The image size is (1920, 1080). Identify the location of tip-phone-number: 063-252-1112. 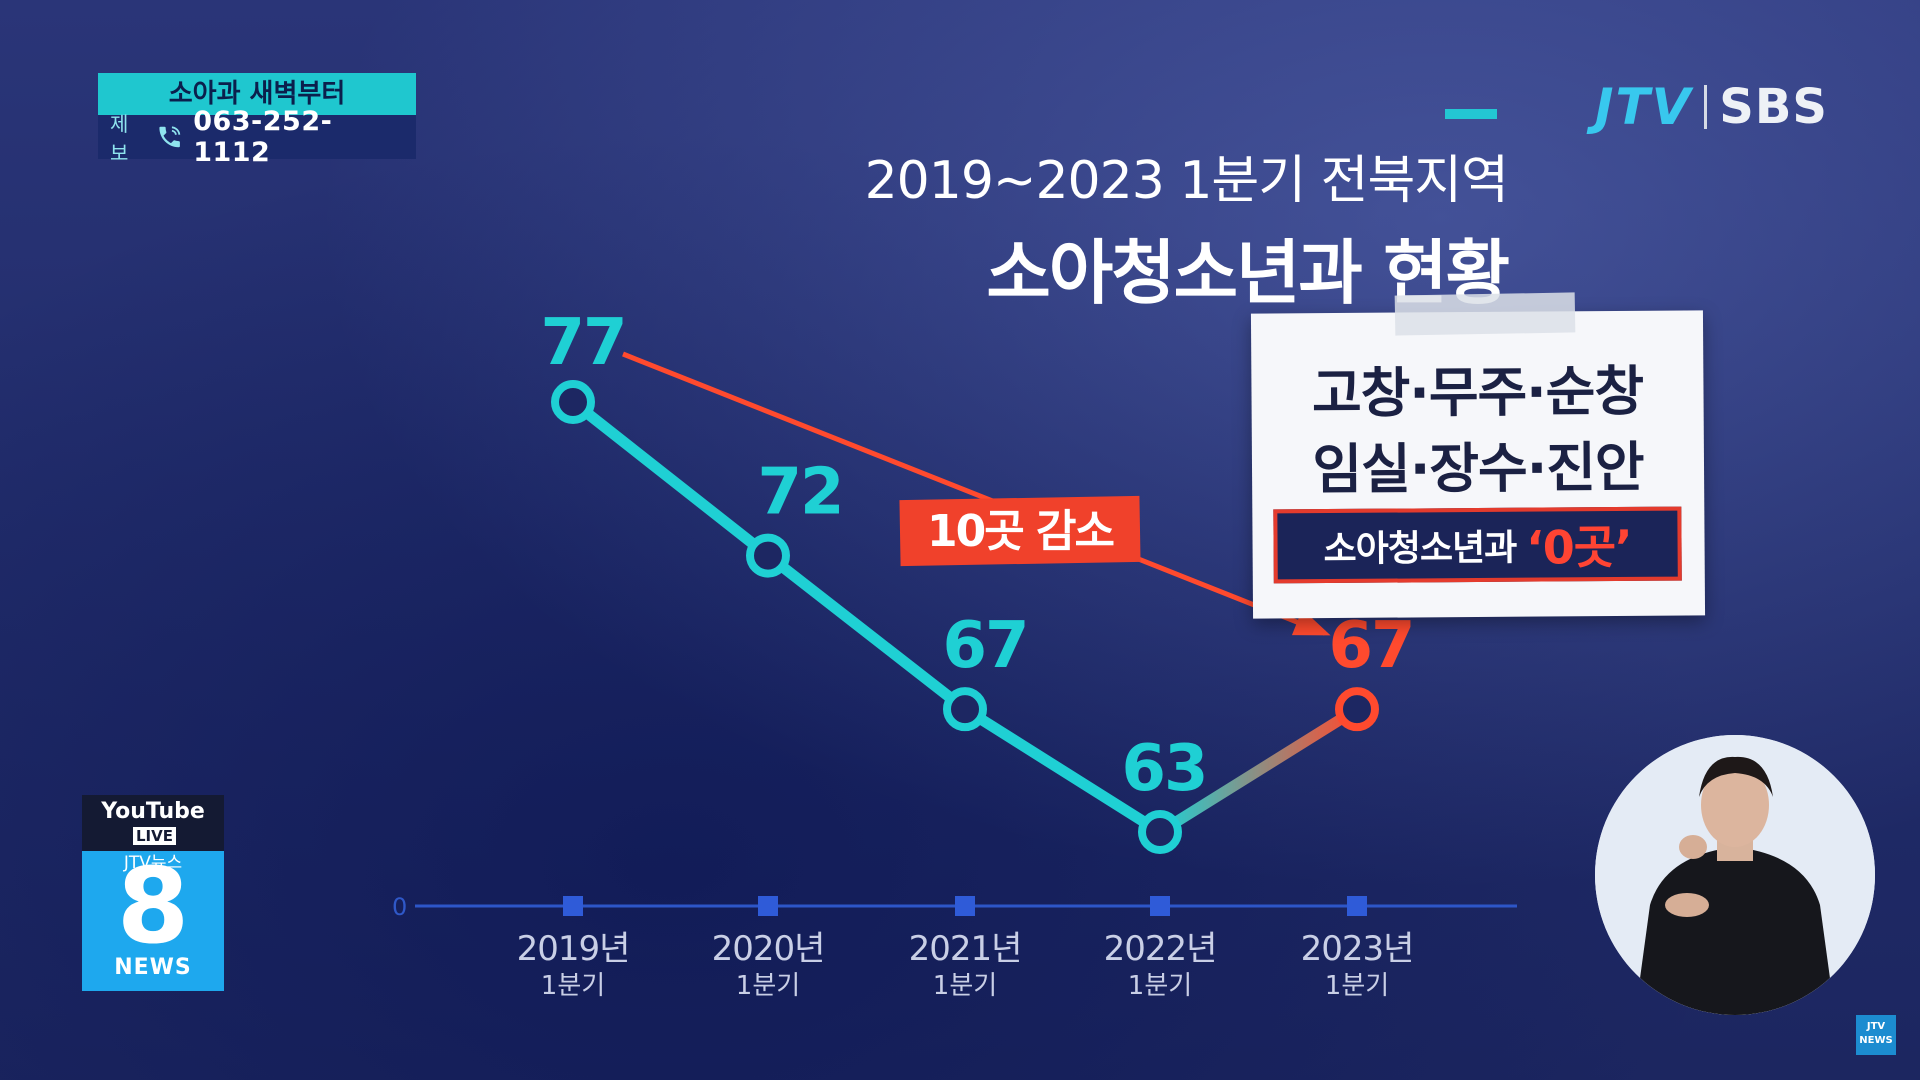
(263, 137).